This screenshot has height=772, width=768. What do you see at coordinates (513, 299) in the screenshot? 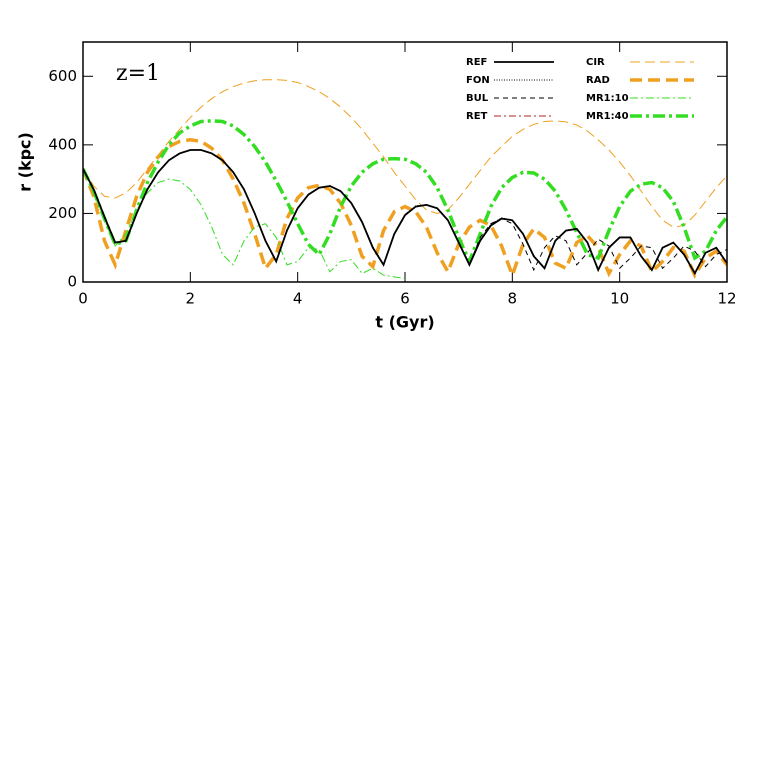
I see `x-tick-label: 8` at bounding box center [513, 299].